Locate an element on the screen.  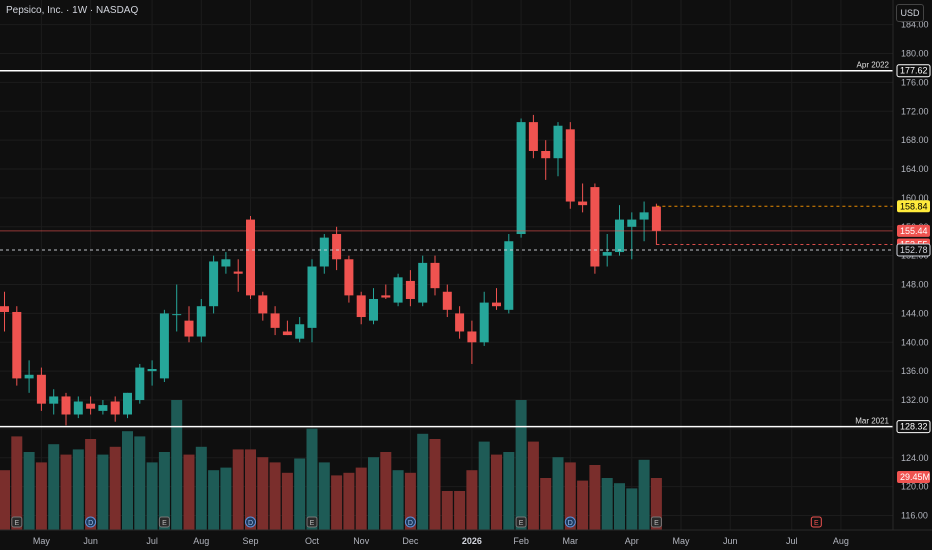
price-axis-label: 158.84 is located at coordinates (914, 206).